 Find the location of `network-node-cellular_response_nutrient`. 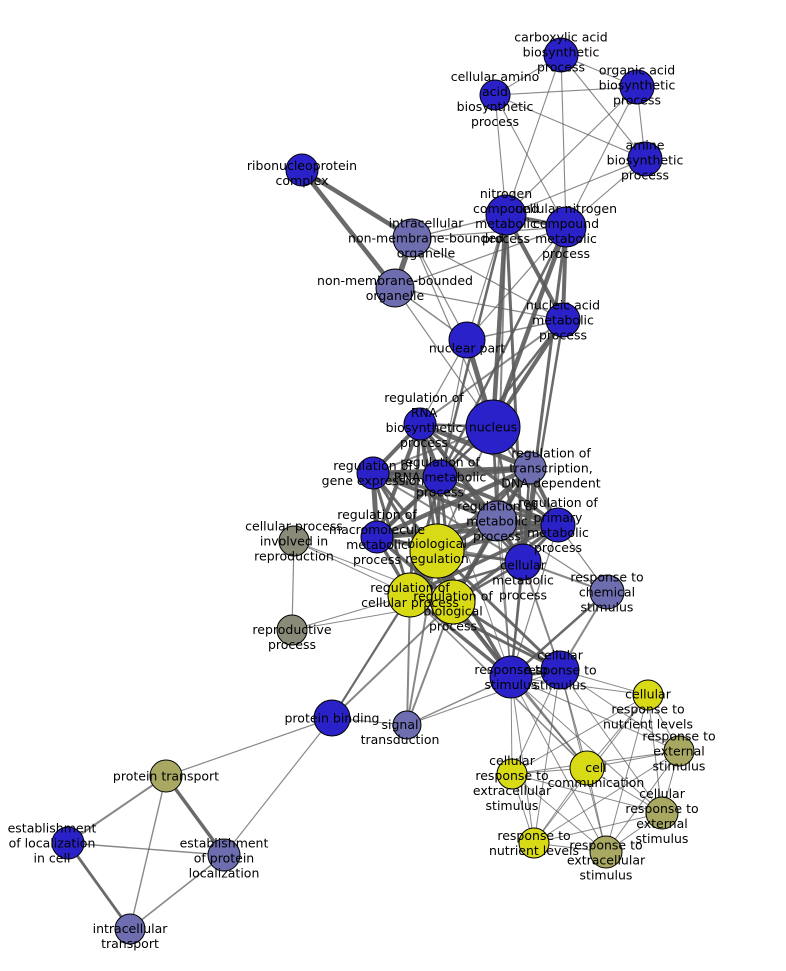

network-node-cellular_response_nutrient is located at coordinates (648, 695).